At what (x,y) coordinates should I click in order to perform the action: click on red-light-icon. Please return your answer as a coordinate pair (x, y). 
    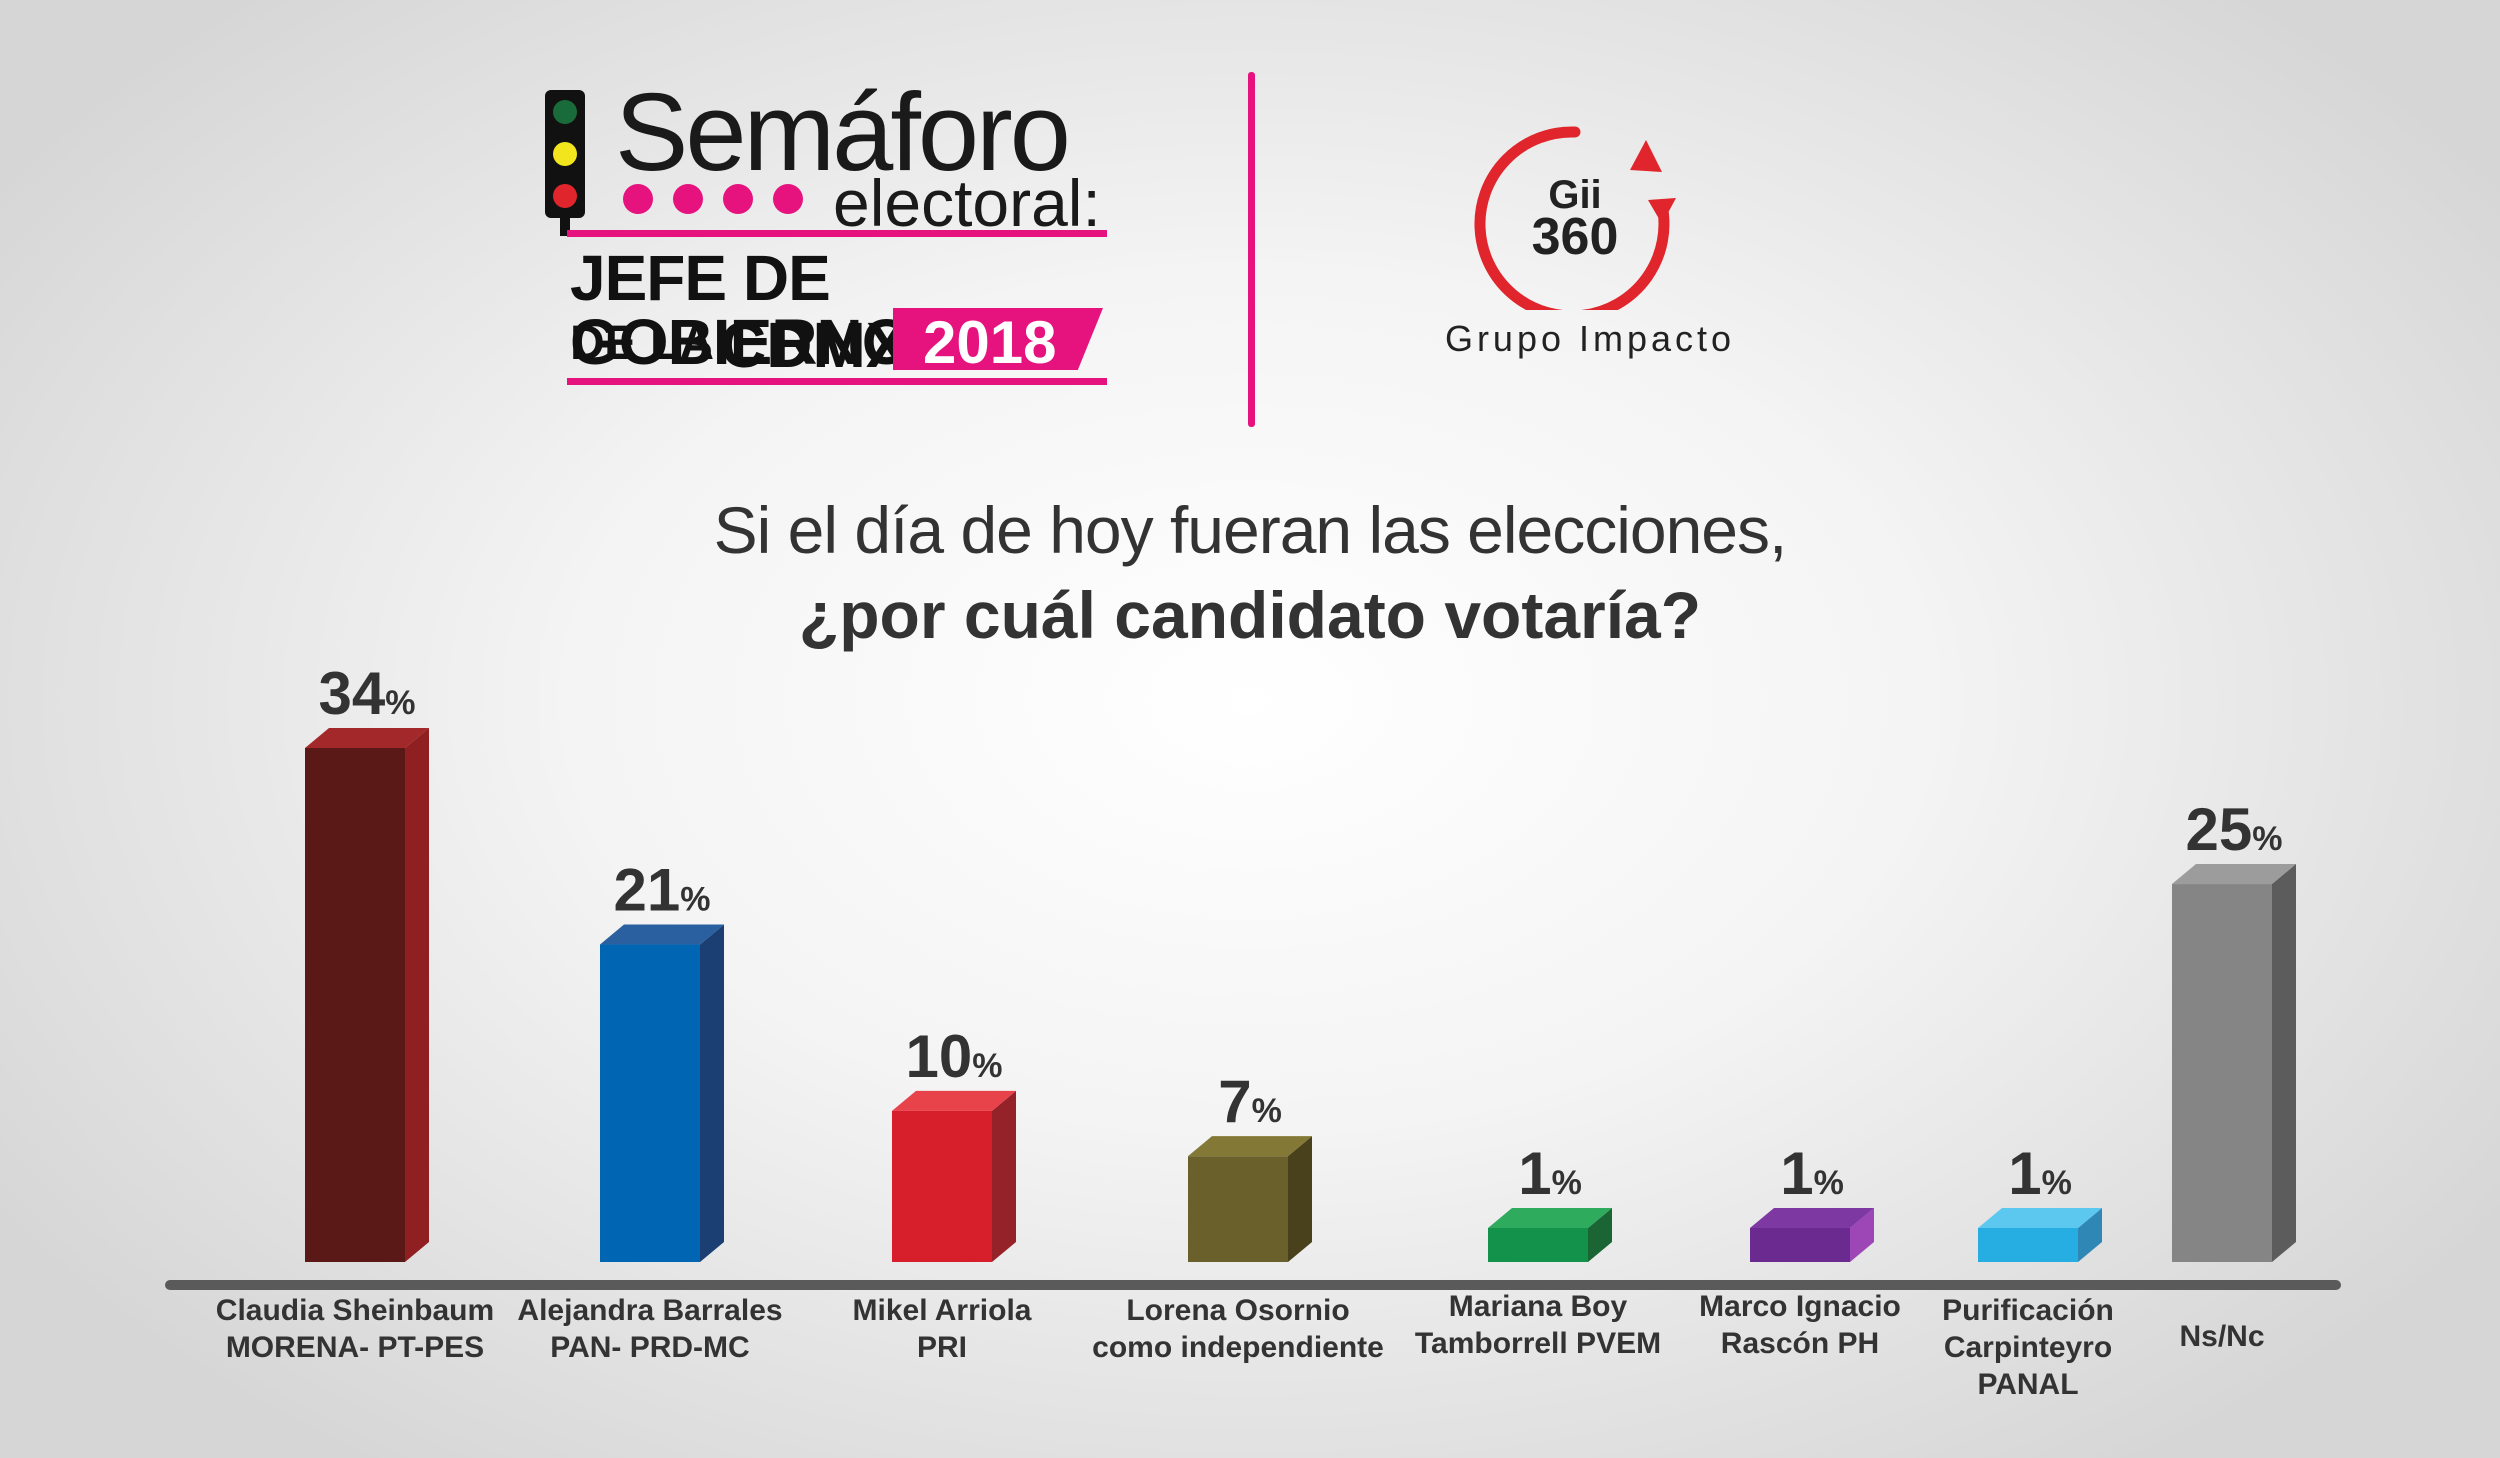
    Looking at the image, I should click on (565, 196).